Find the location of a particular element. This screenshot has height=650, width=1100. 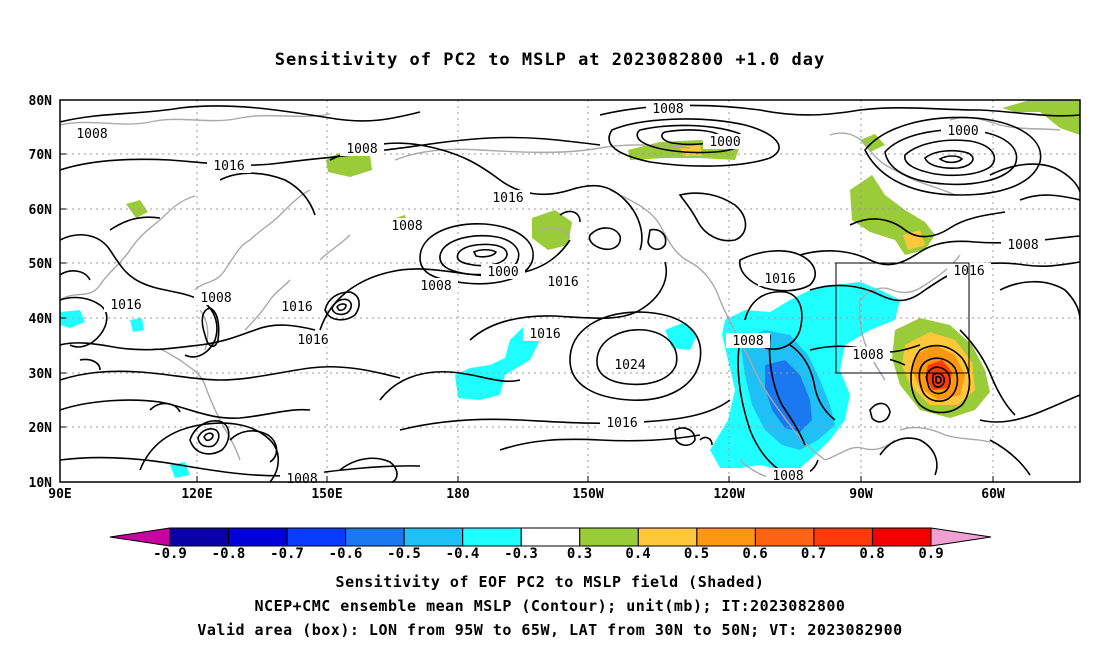

colorbar-tick-label: -0.3 is located at coordinates (521, 554).